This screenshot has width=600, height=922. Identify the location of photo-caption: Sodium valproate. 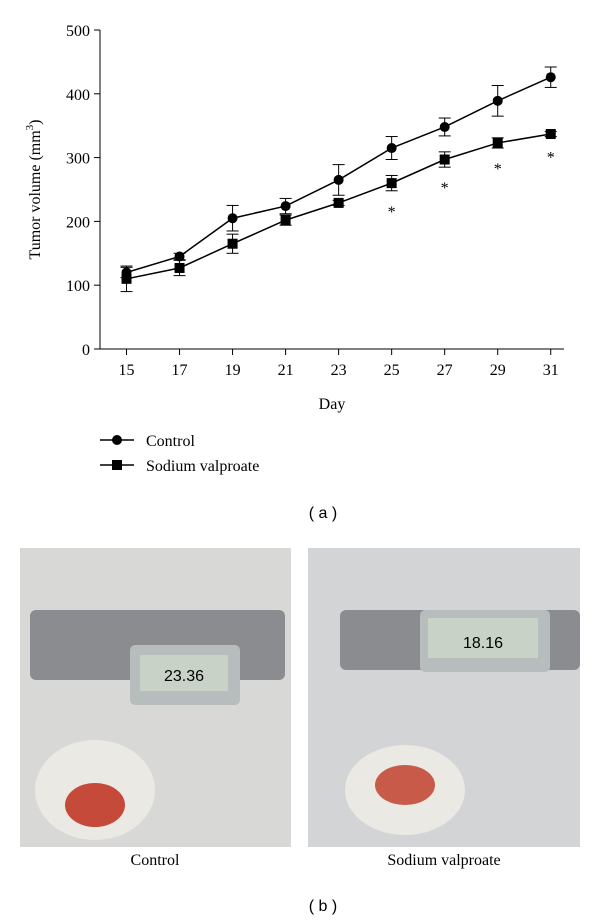
(443, 860).